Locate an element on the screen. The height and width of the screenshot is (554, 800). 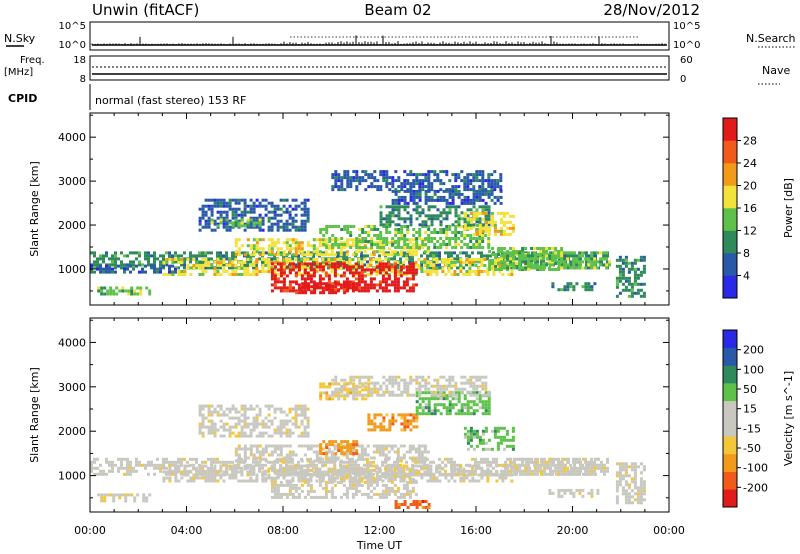
nsearch-tick-high: 10^5 is located at coordinates (686, 26).